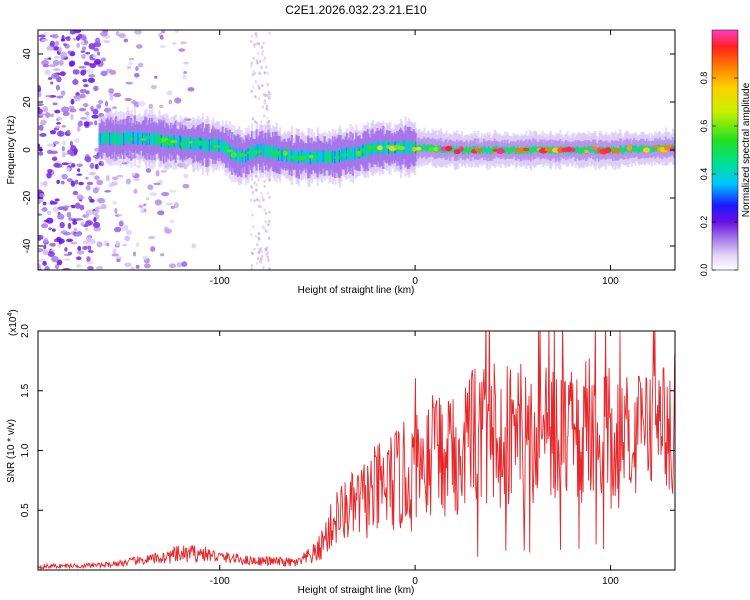 This screenshot has height=600, width=750. Describe the element at coordinates (27, 245) in the screenshot. I see `spectrogram-ytick-label: -40` at that location.